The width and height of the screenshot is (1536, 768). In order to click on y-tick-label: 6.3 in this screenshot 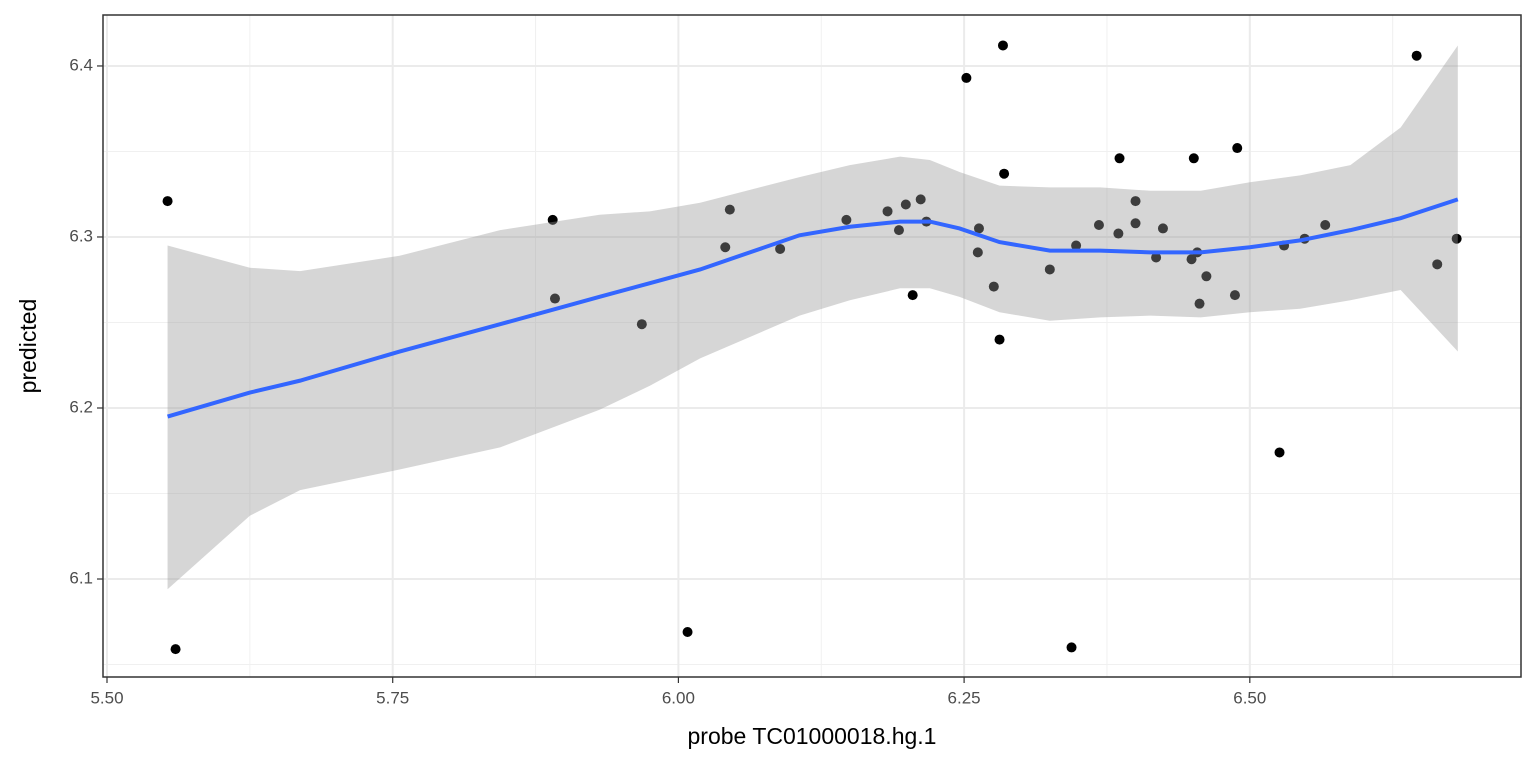, I will do `click(81, 235)`.